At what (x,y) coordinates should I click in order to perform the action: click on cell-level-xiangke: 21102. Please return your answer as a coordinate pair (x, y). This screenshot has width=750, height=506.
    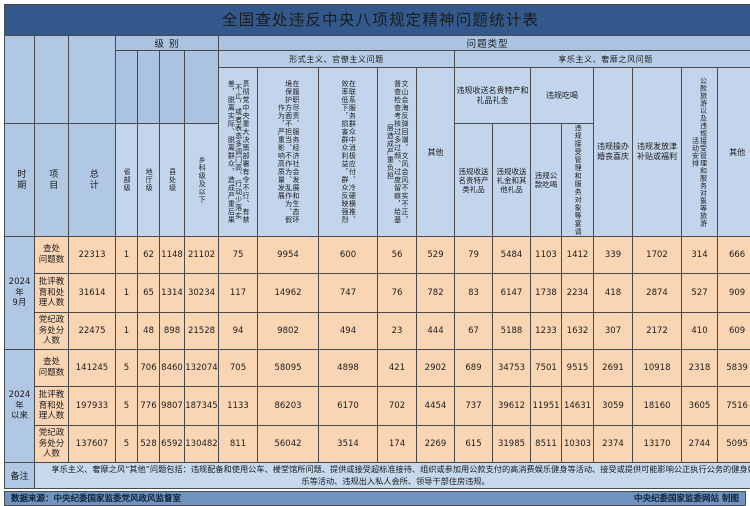
    Looking at the image, I should click on (202, 255).